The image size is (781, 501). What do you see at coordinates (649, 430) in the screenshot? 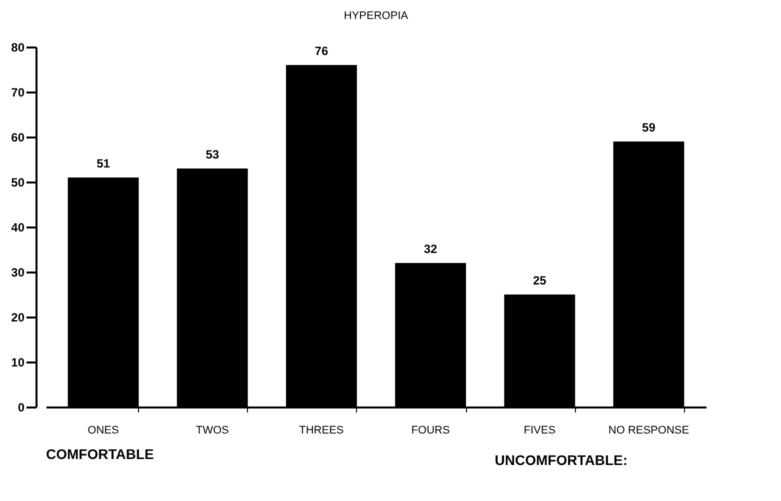
I see `x-tick-label: NO RESPONSE` at bounding box center [649, 430].